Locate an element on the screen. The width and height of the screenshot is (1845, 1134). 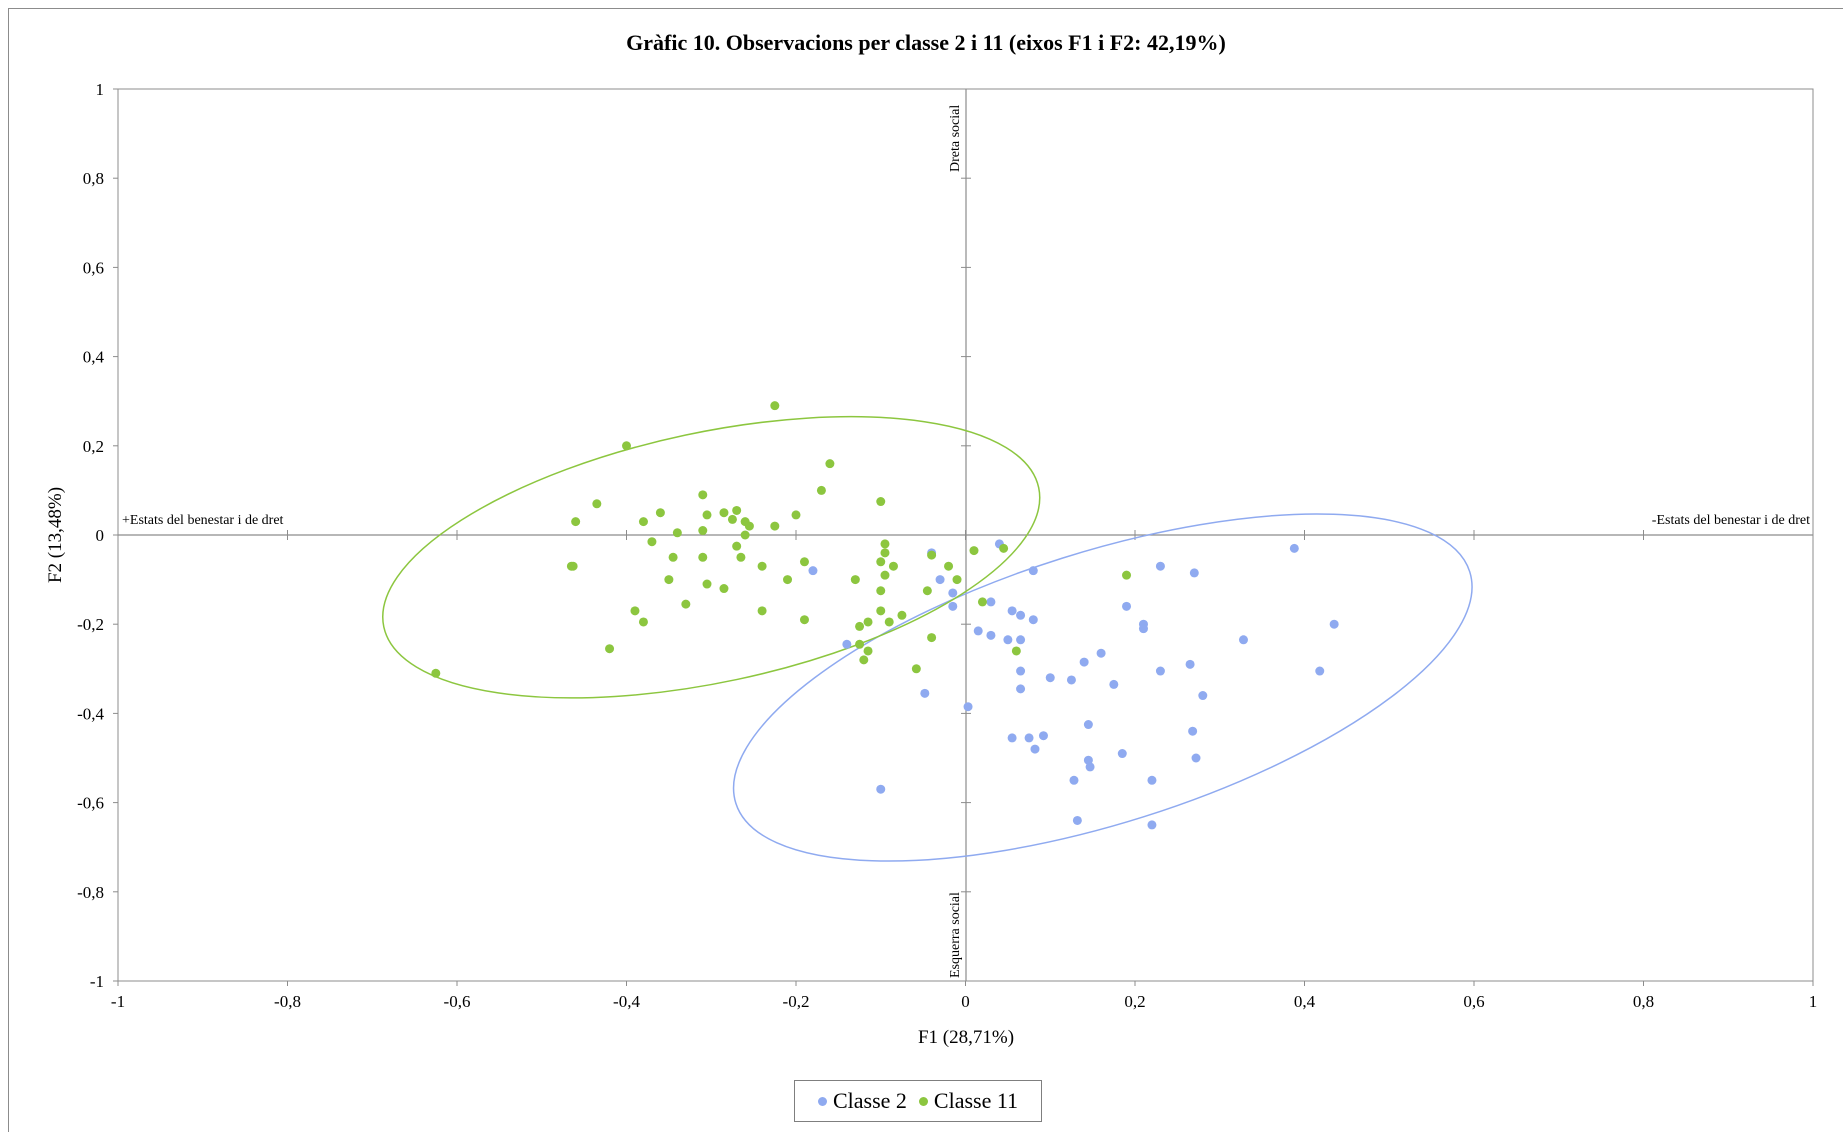
y-axis-label: F2 (13,48%) is located at coordinates (55, 535).